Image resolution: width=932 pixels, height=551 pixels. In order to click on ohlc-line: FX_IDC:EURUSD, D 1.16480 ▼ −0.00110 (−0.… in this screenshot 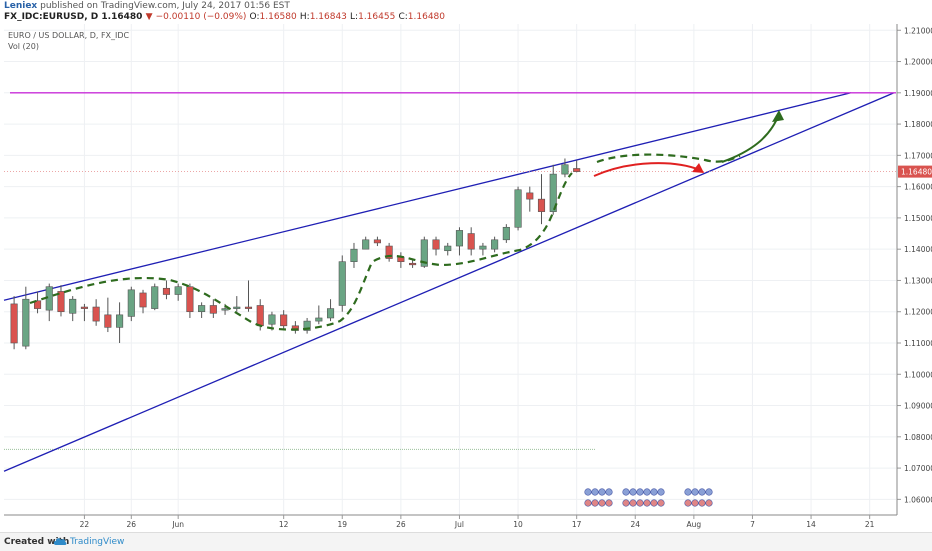, I will do `click(224, 17)`.